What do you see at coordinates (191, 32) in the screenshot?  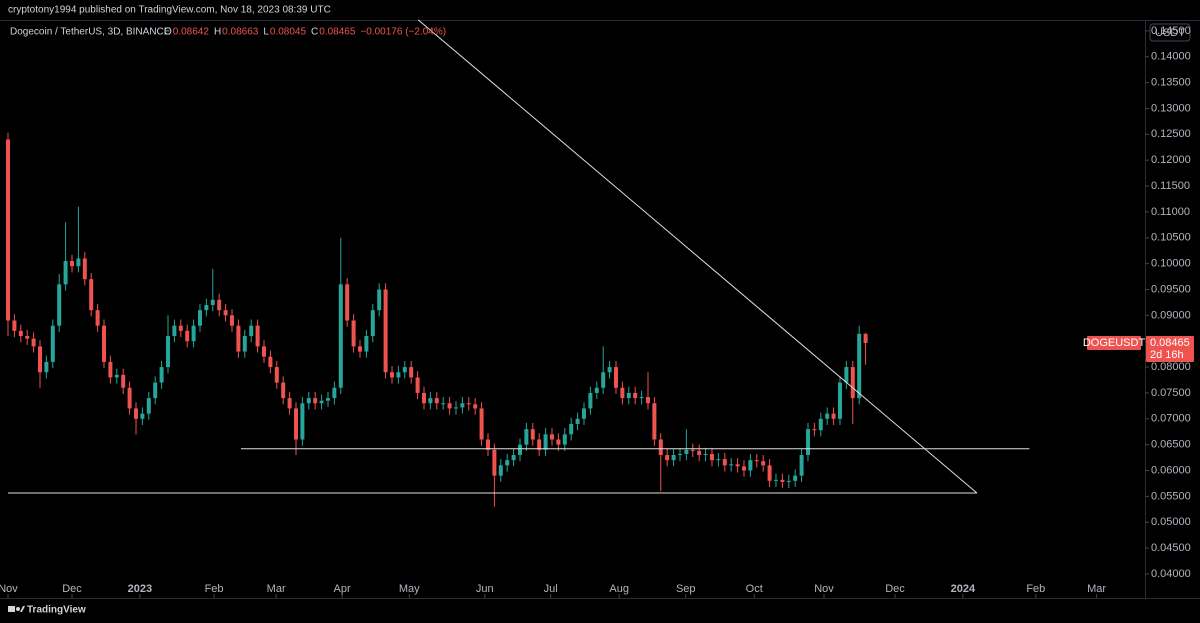 I see `ohlc-value: 0.08642` at bounding box center [191, 32].